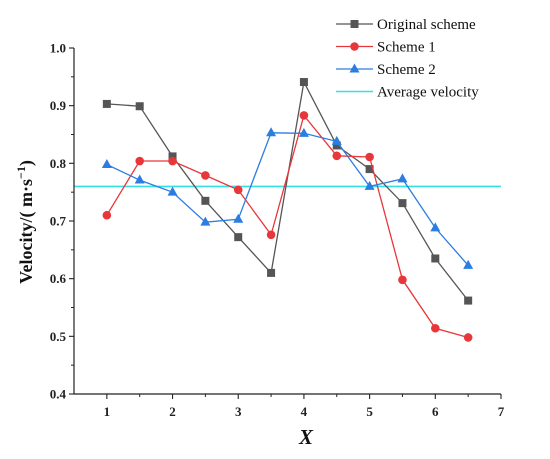 The image size is (550, 459). I want to click on legend-label: Original scheme, so click(426, 25).